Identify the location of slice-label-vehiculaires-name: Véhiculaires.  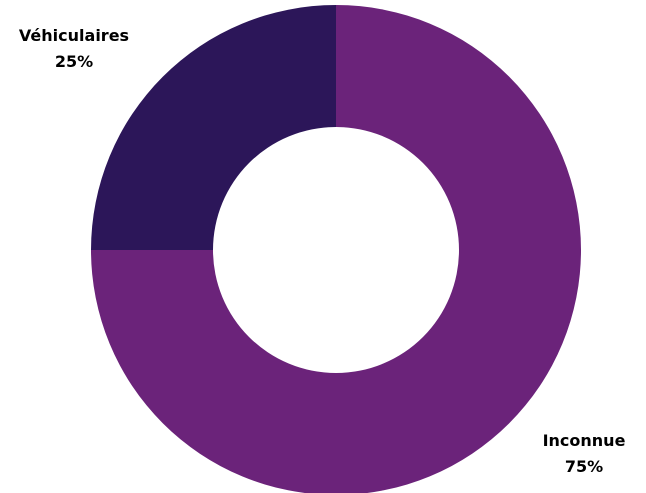
(74, 35).